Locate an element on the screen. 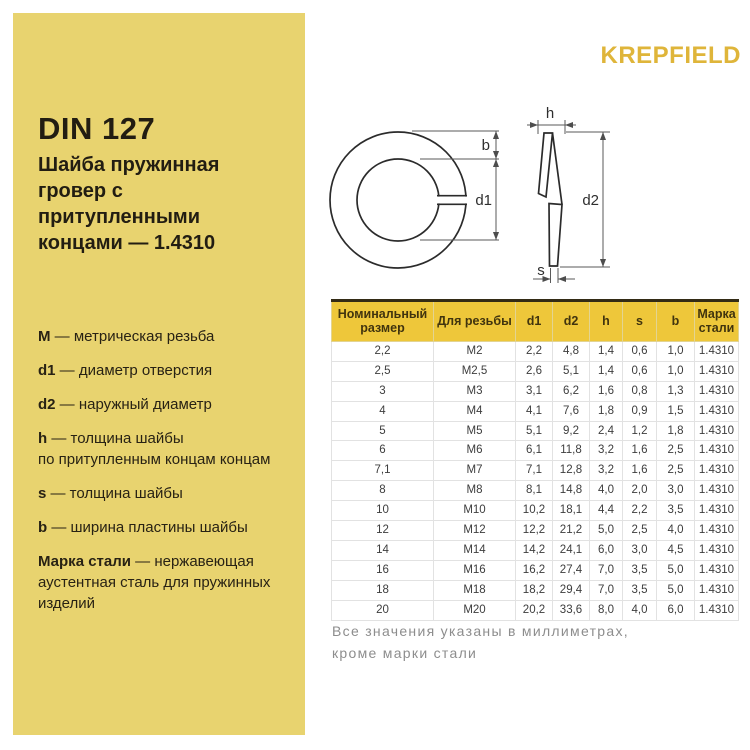  table-row: 7,1 M7 7,1 12,8 3,2 1,6 2,5 1.4310 is located at coordinates (535, 471).